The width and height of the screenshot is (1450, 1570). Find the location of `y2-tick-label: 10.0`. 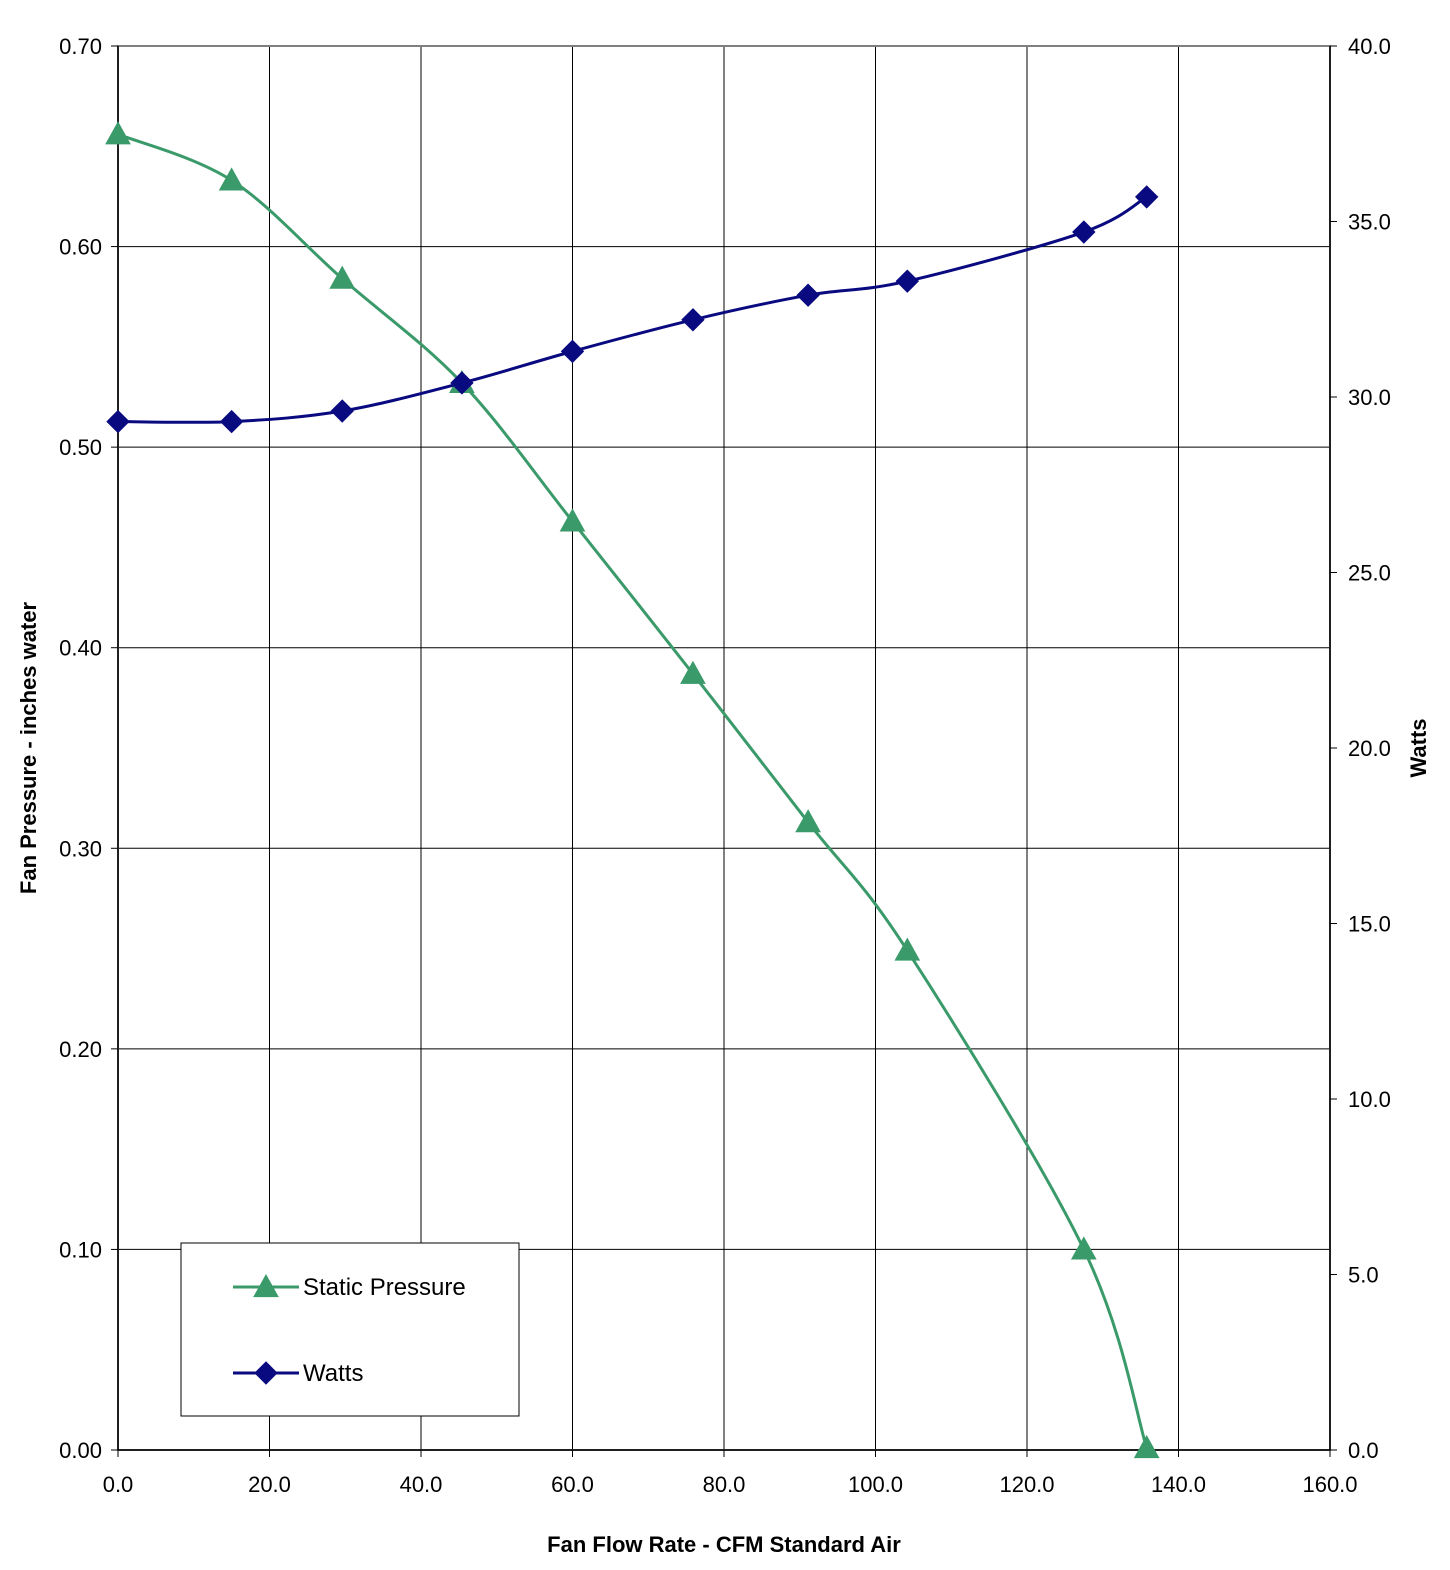

y2-tick-label: 10.0 is located at coordinates (1369, 1099).